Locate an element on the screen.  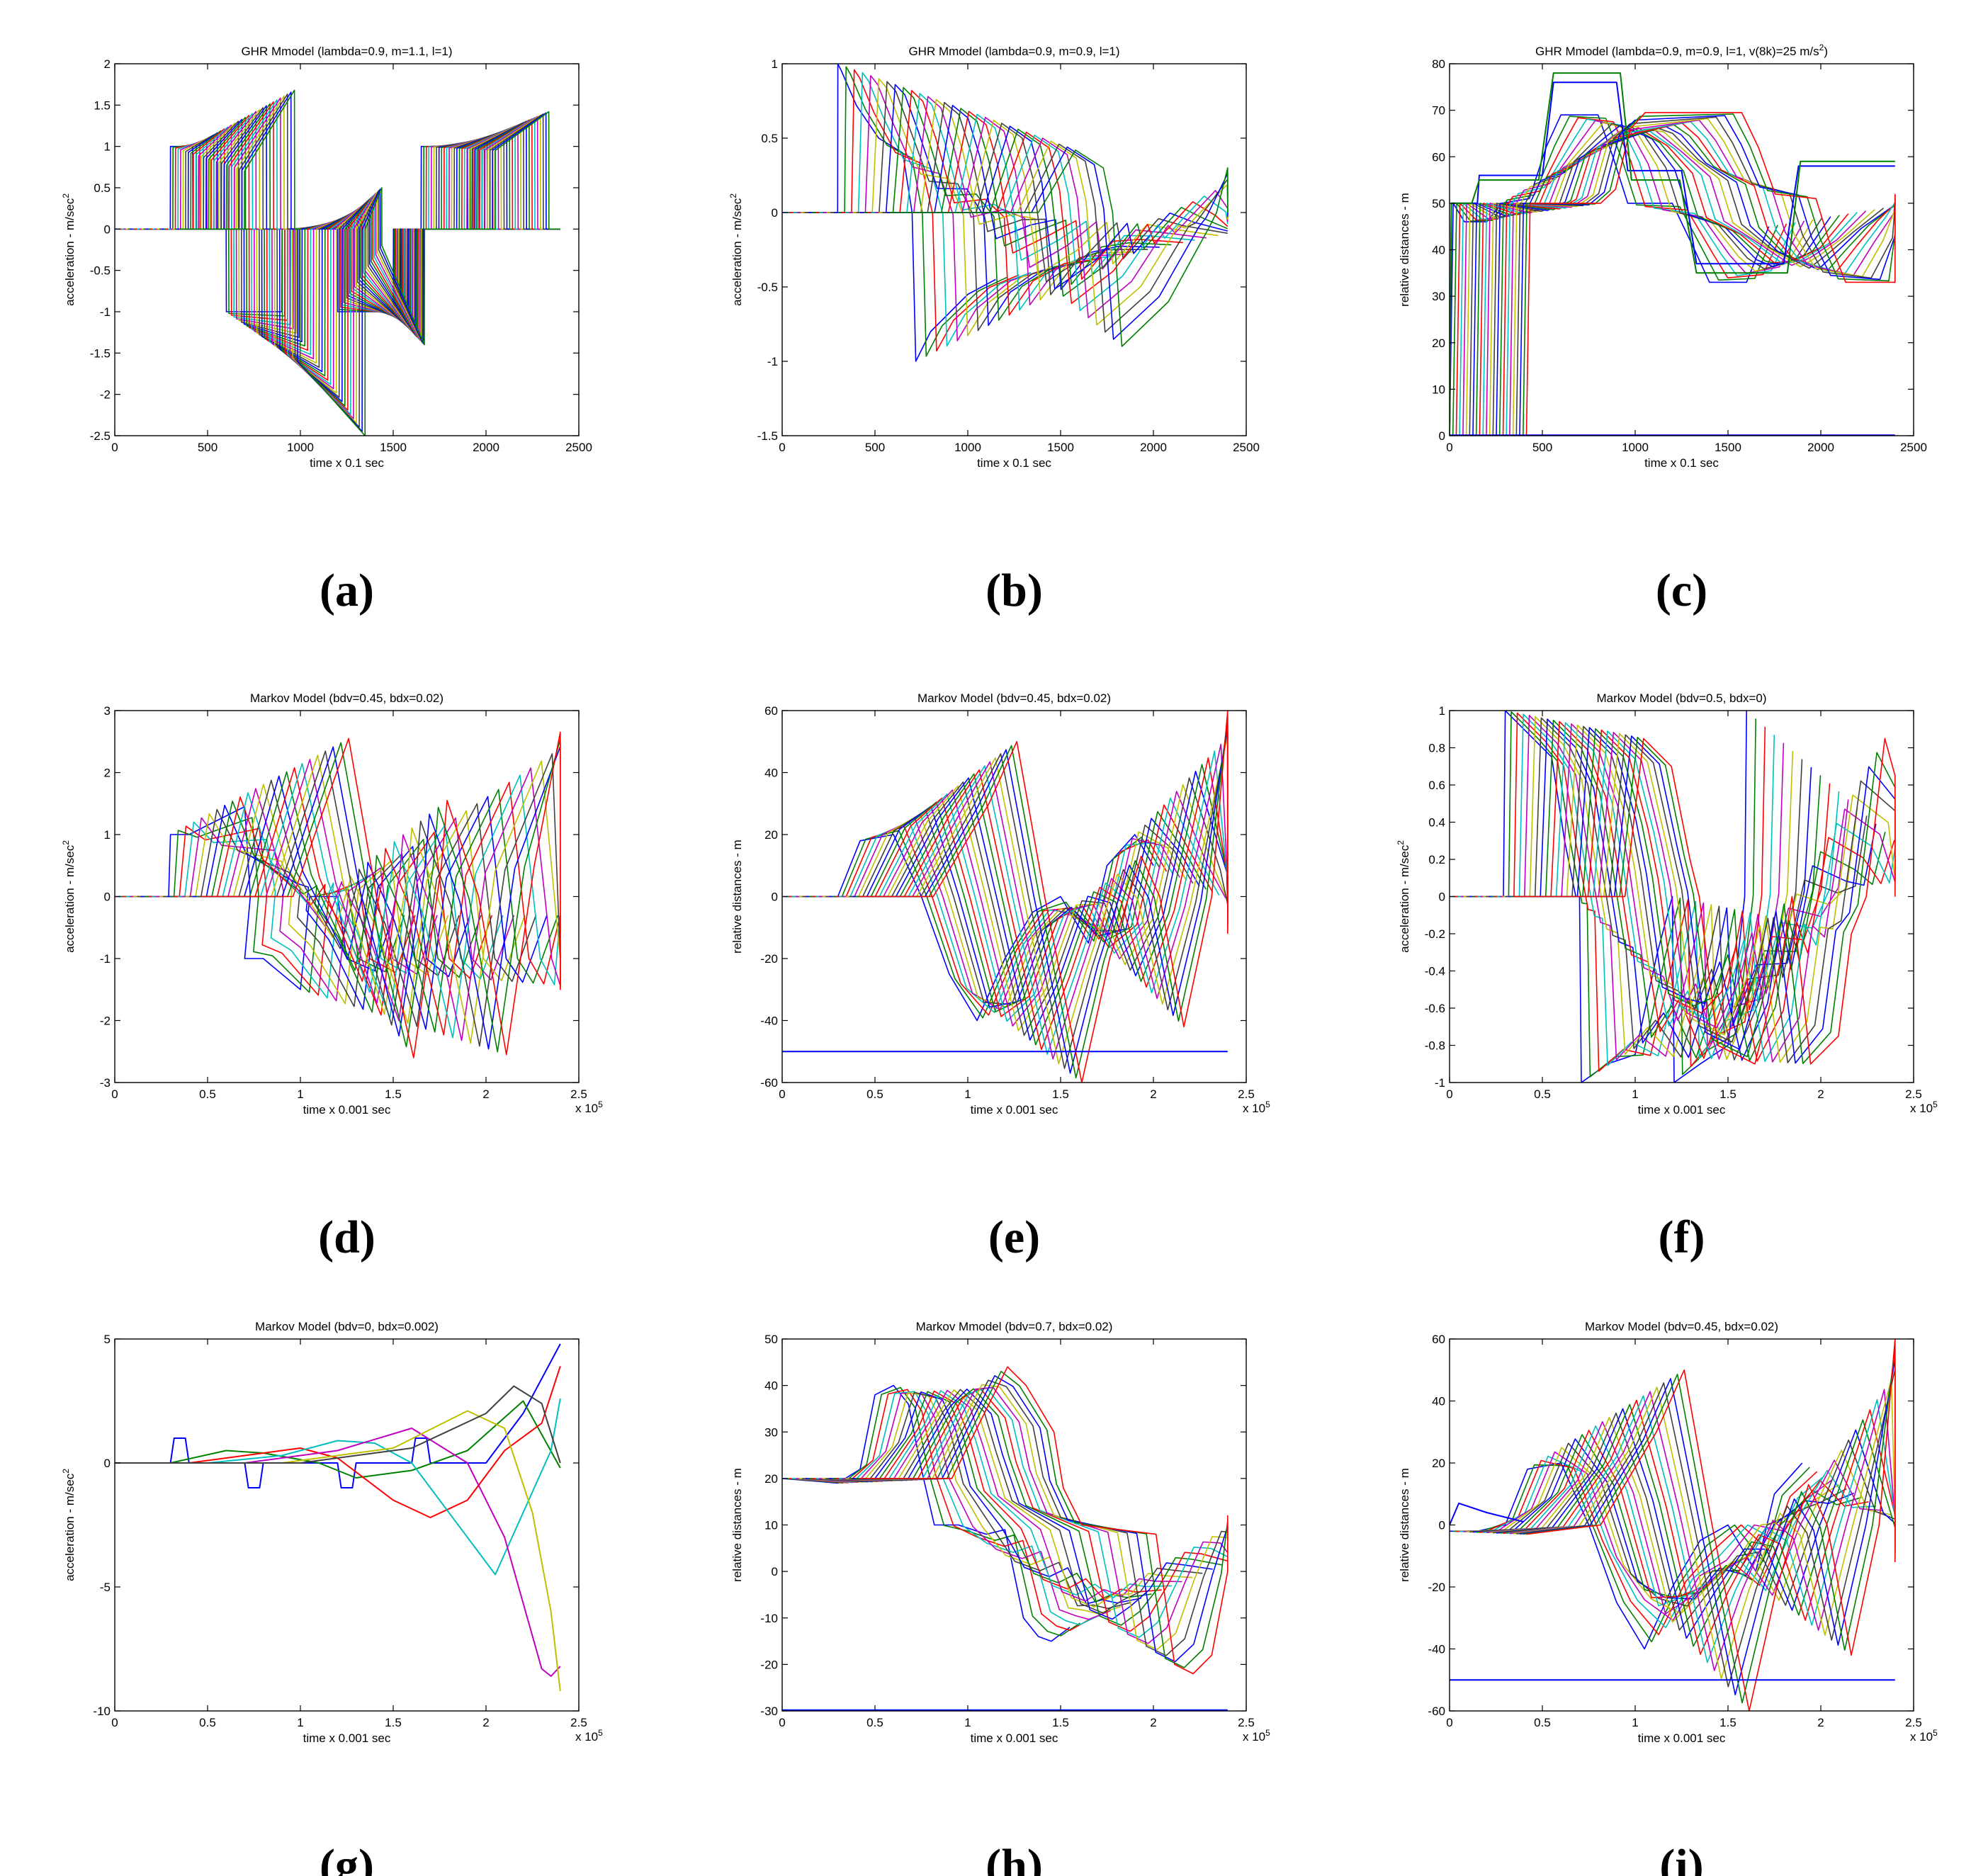
x-tick-label: 1 is located at coordinates (967, 1094).